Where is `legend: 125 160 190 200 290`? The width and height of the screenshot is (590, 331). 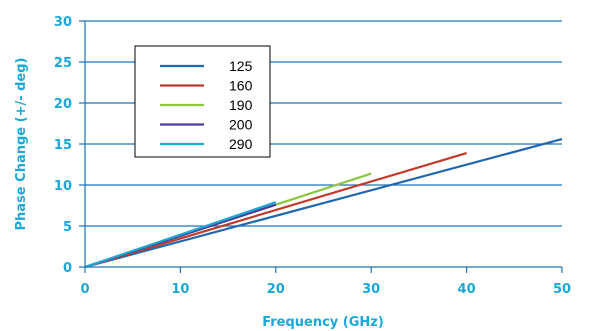
legend: 125 160 190 200 290 is located at coordinates (202, 101).